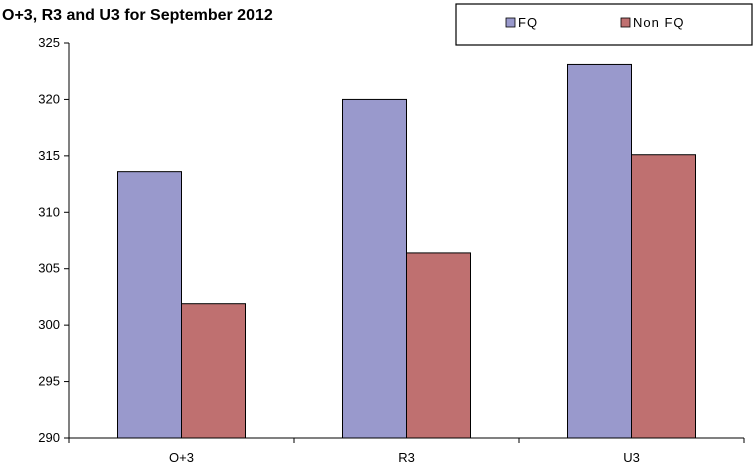 The image size is (756, 472). I want to click on legend-swatch-fq, so click(510, 22).